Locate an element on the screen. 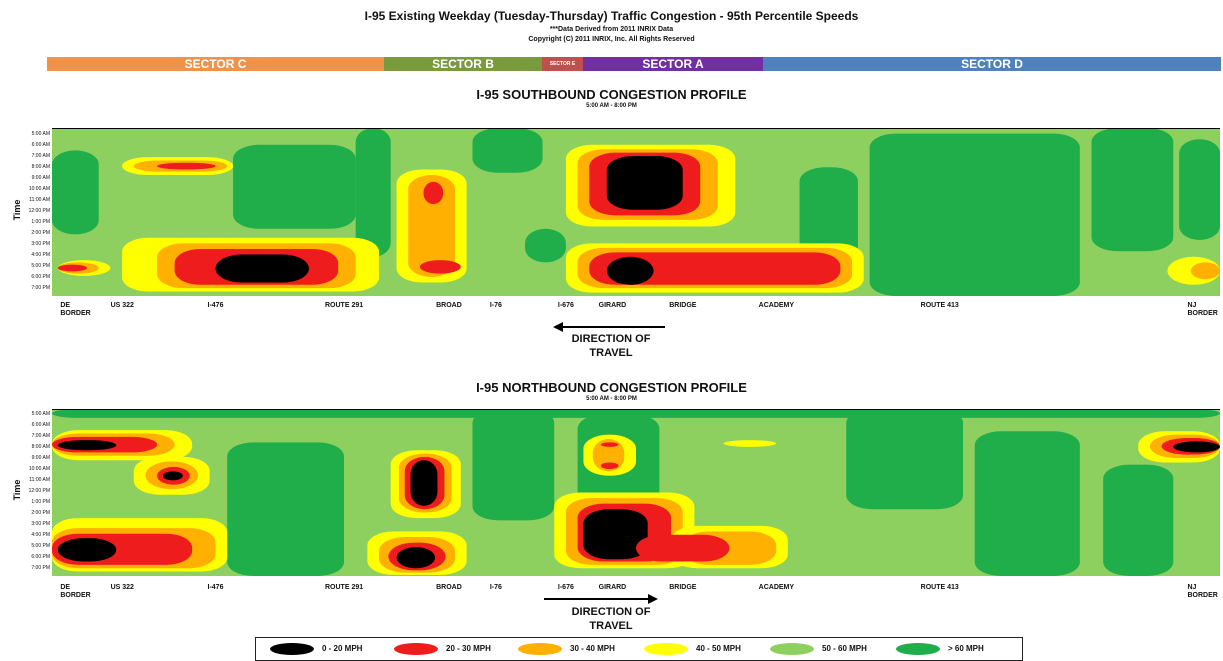  location-label: NJ BORDER is located at coordinates (1202, 591).